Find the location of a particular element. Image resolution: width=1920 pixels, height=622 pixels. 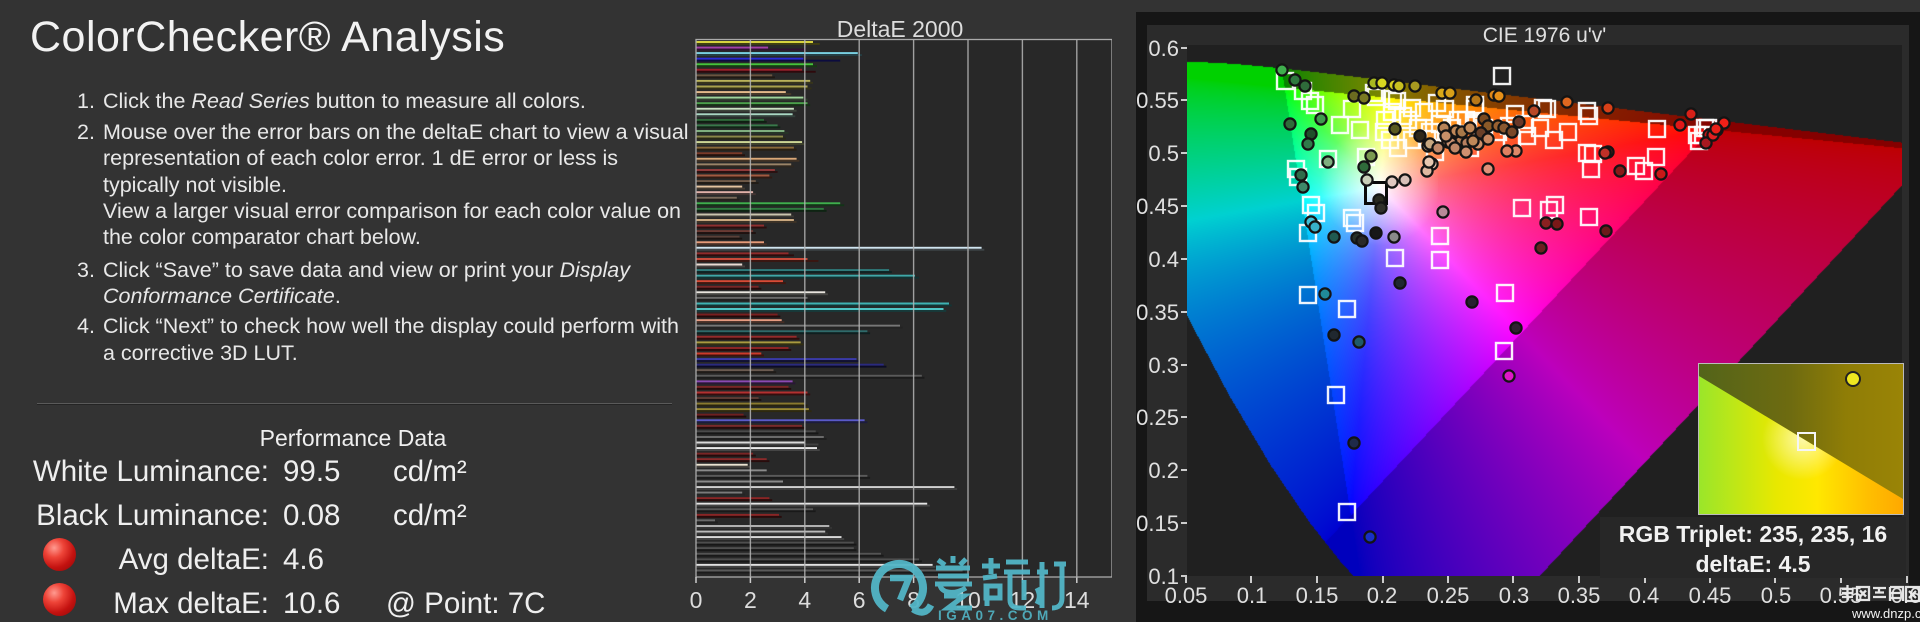

svg-text: www.dnzp.com is located at coordinates (1885, 613).